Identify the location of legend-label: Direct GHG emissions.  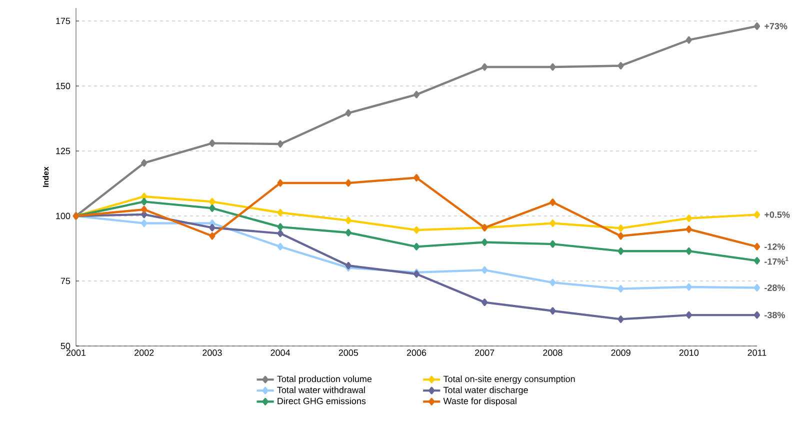
(322, 401).